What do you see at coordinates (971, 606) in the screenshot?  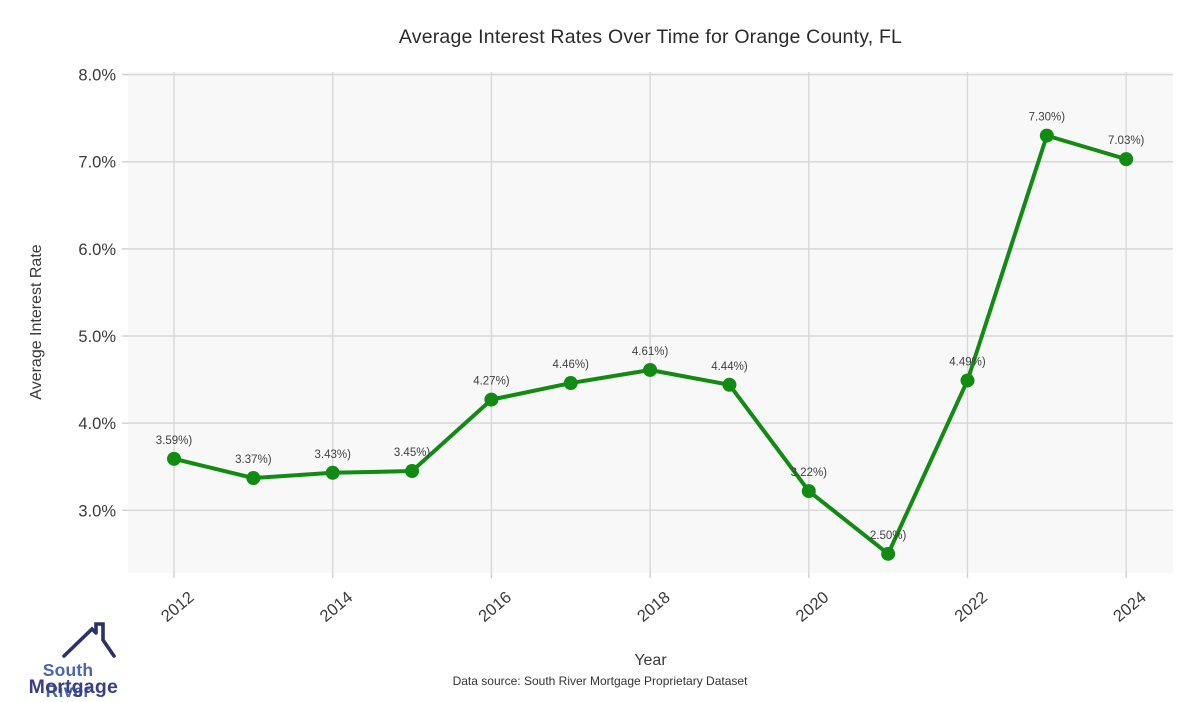 I see `x-tick-label-2022: 2022` at bounding box center [971, 606].